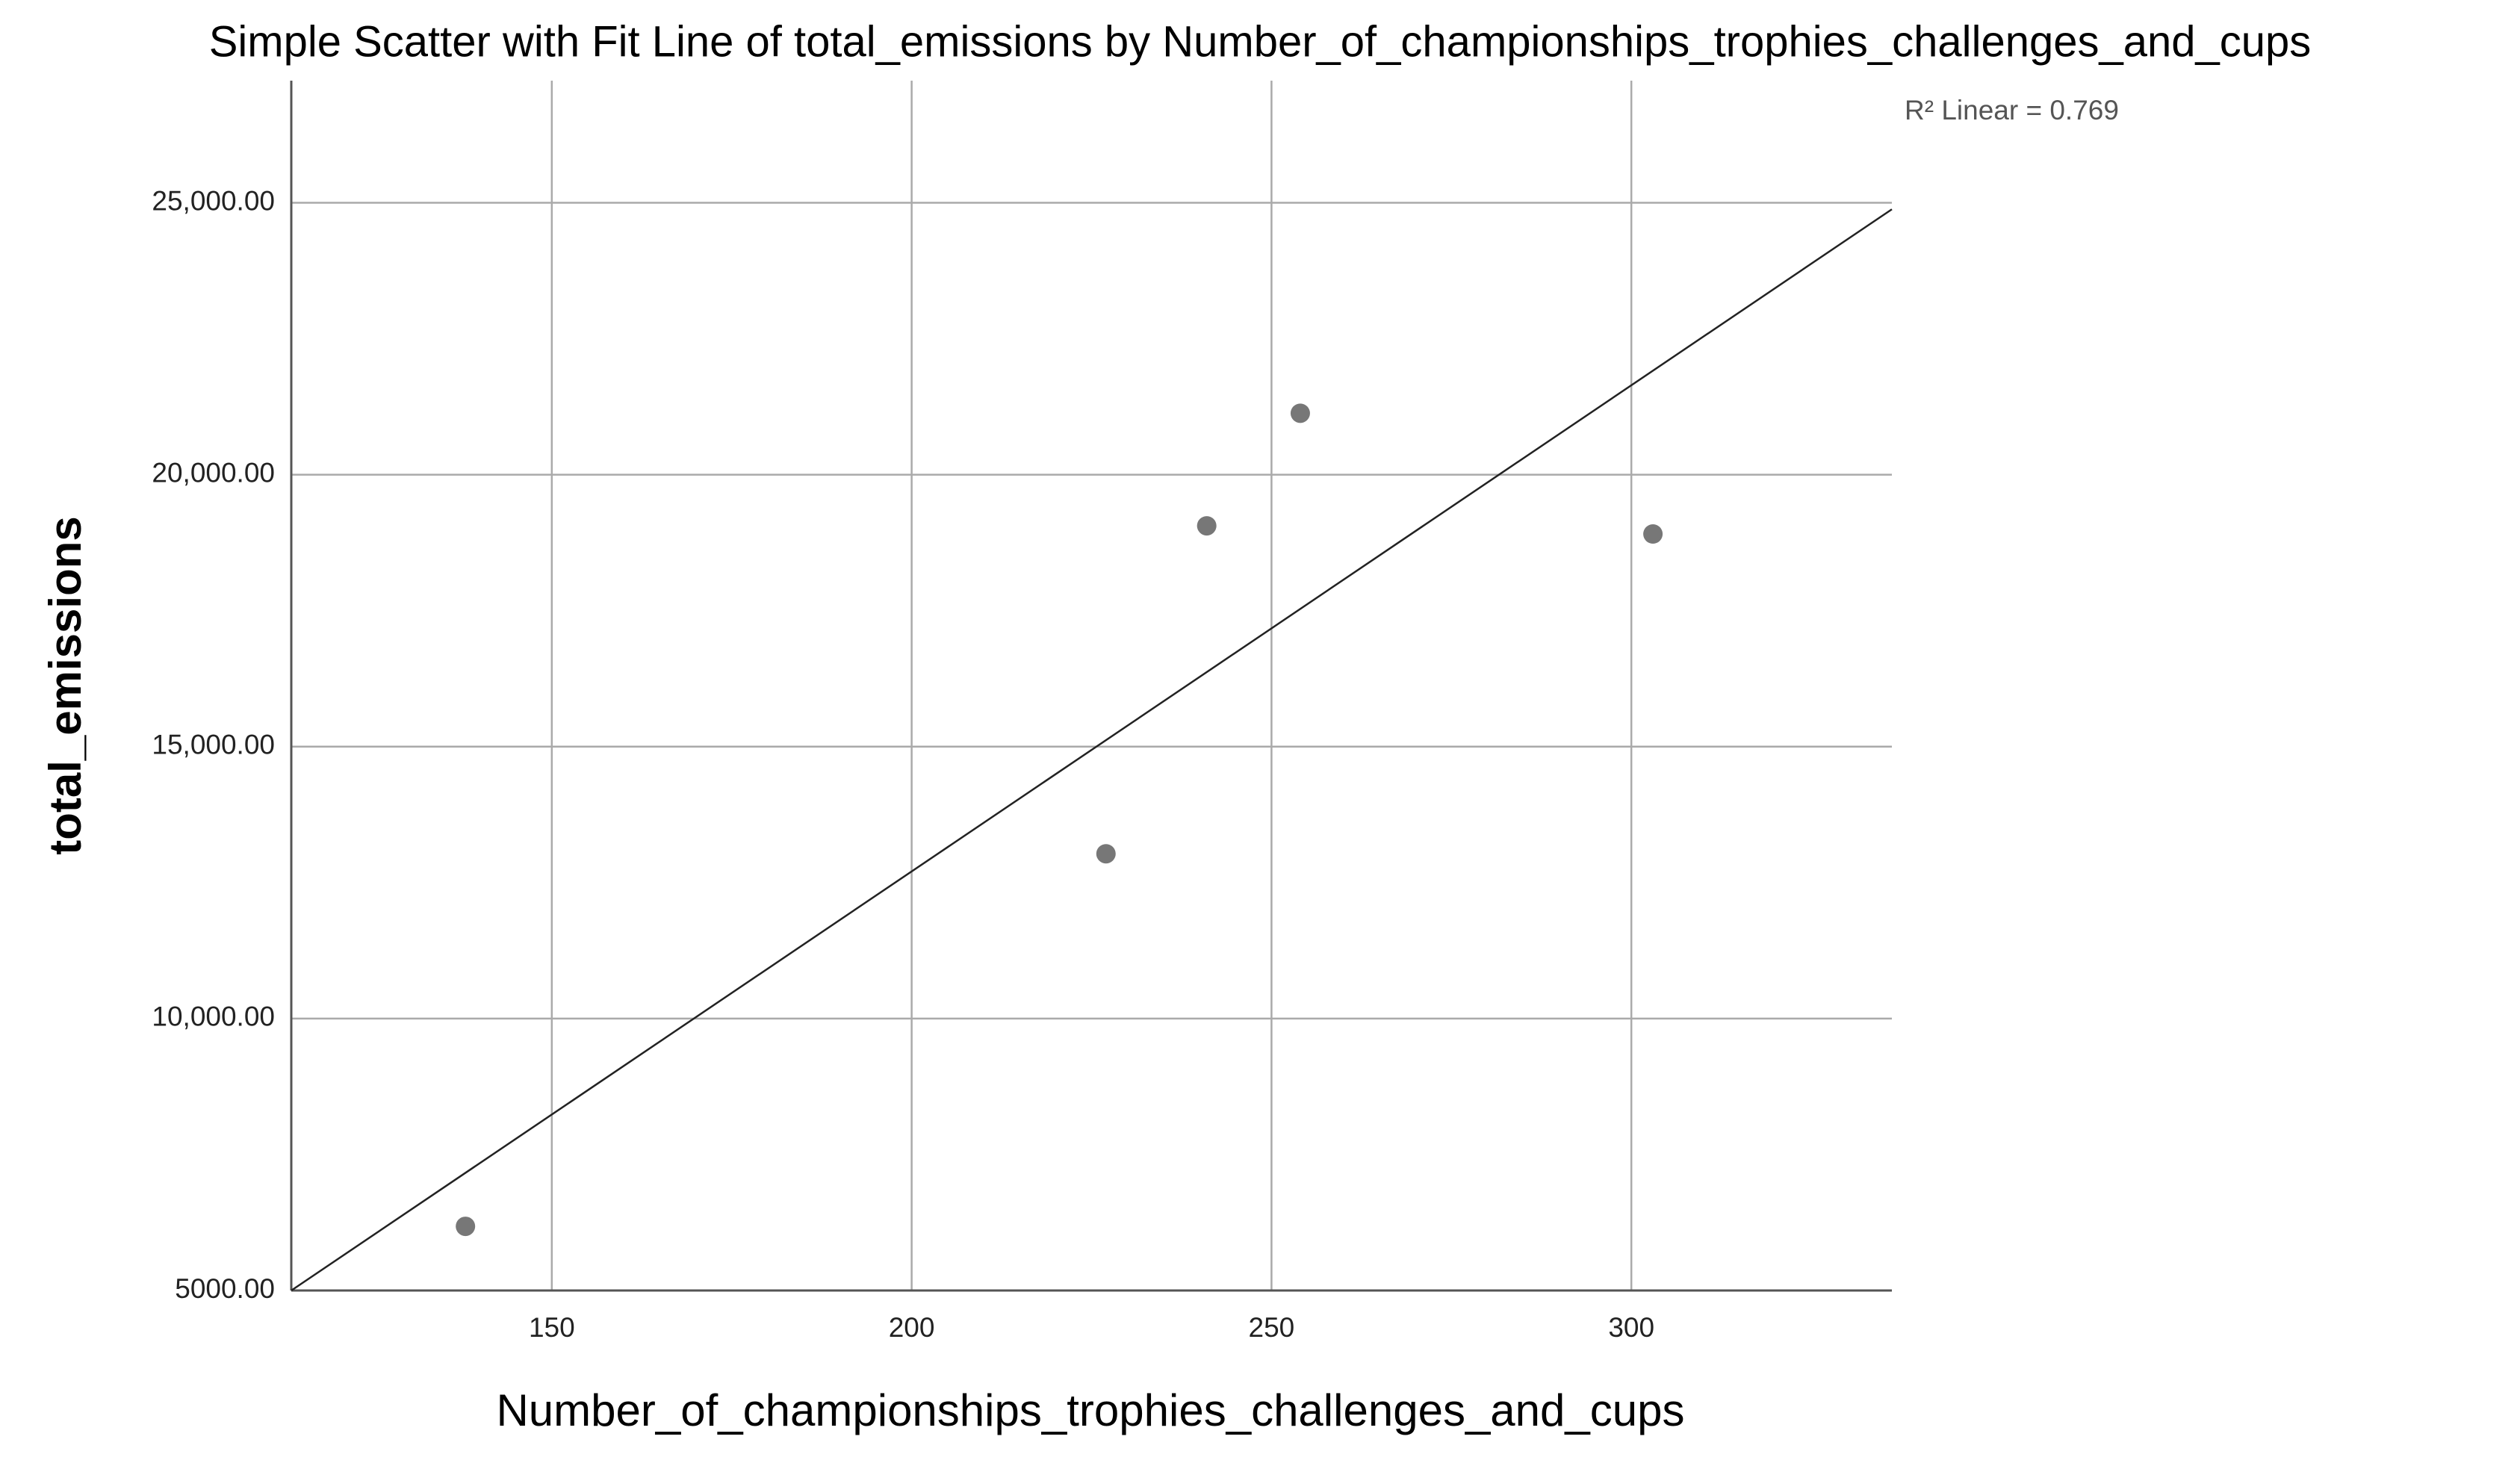  What do you see at coordinates (213, 745) in the screenshot?
I see `y-tick-label: 15,000.00` at bounding box center [213, 745].